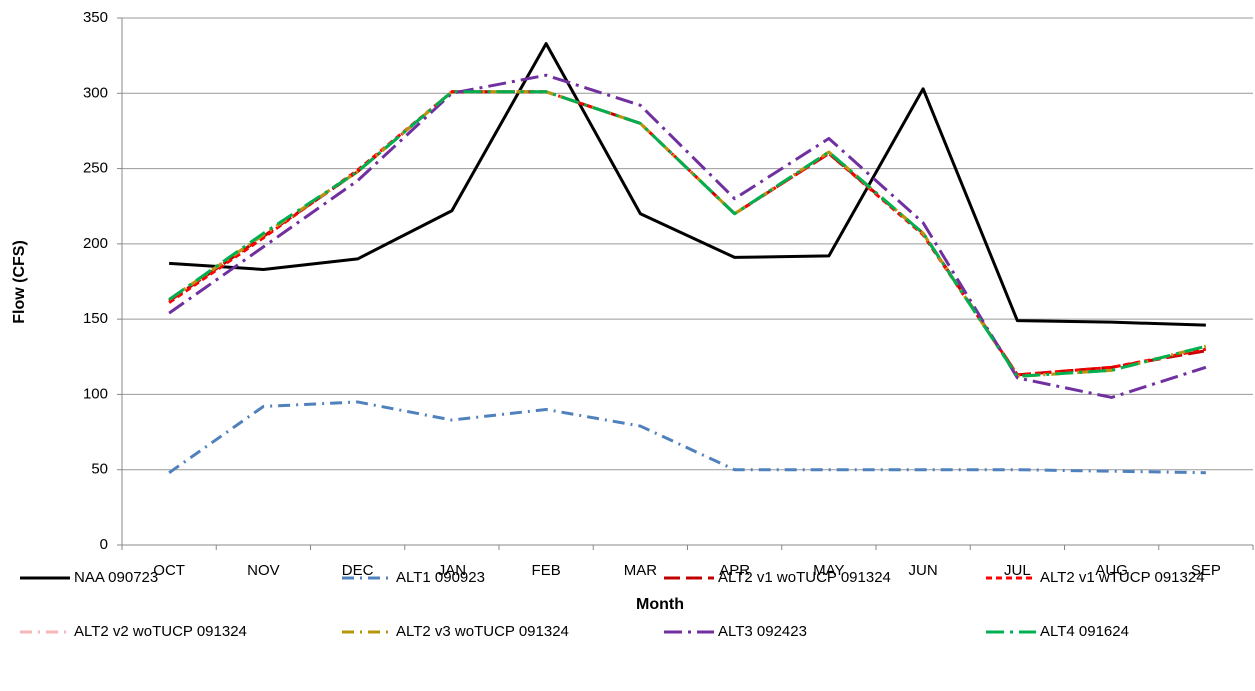 The height and width of the screenshot is (691, 1255). Describe the element at coordinates (95, 393) in the screenshot. I see `y-tick-label: 100` at that location.